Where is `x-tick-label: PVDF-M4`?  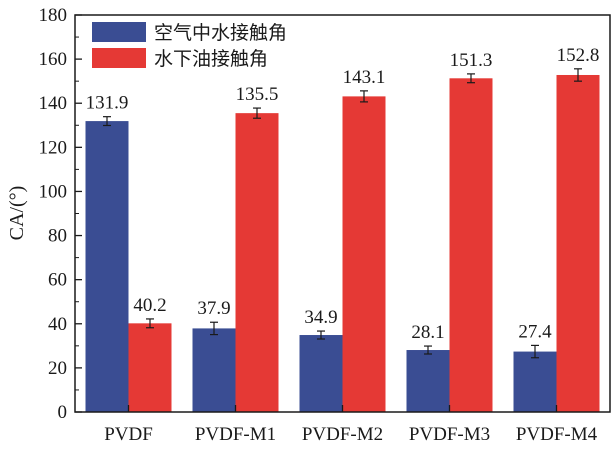 x-tick-label: PVDF-M4 is located at coordinates (557, 434).